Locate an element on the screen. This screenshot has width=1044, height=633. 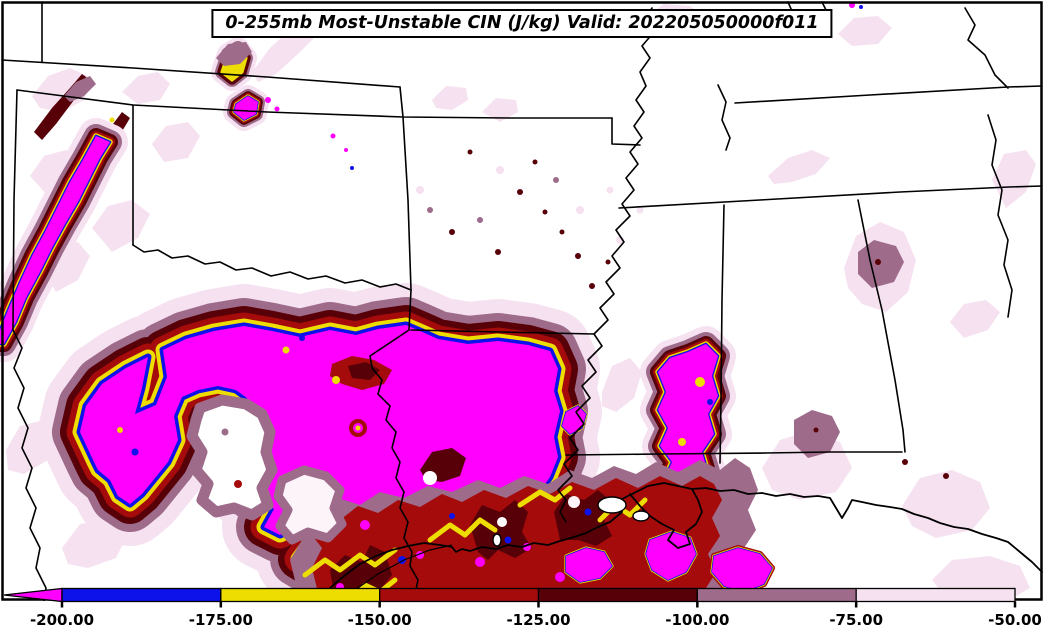
colorbar-tick-label: -150.00 is located at coordinates (380, 620).